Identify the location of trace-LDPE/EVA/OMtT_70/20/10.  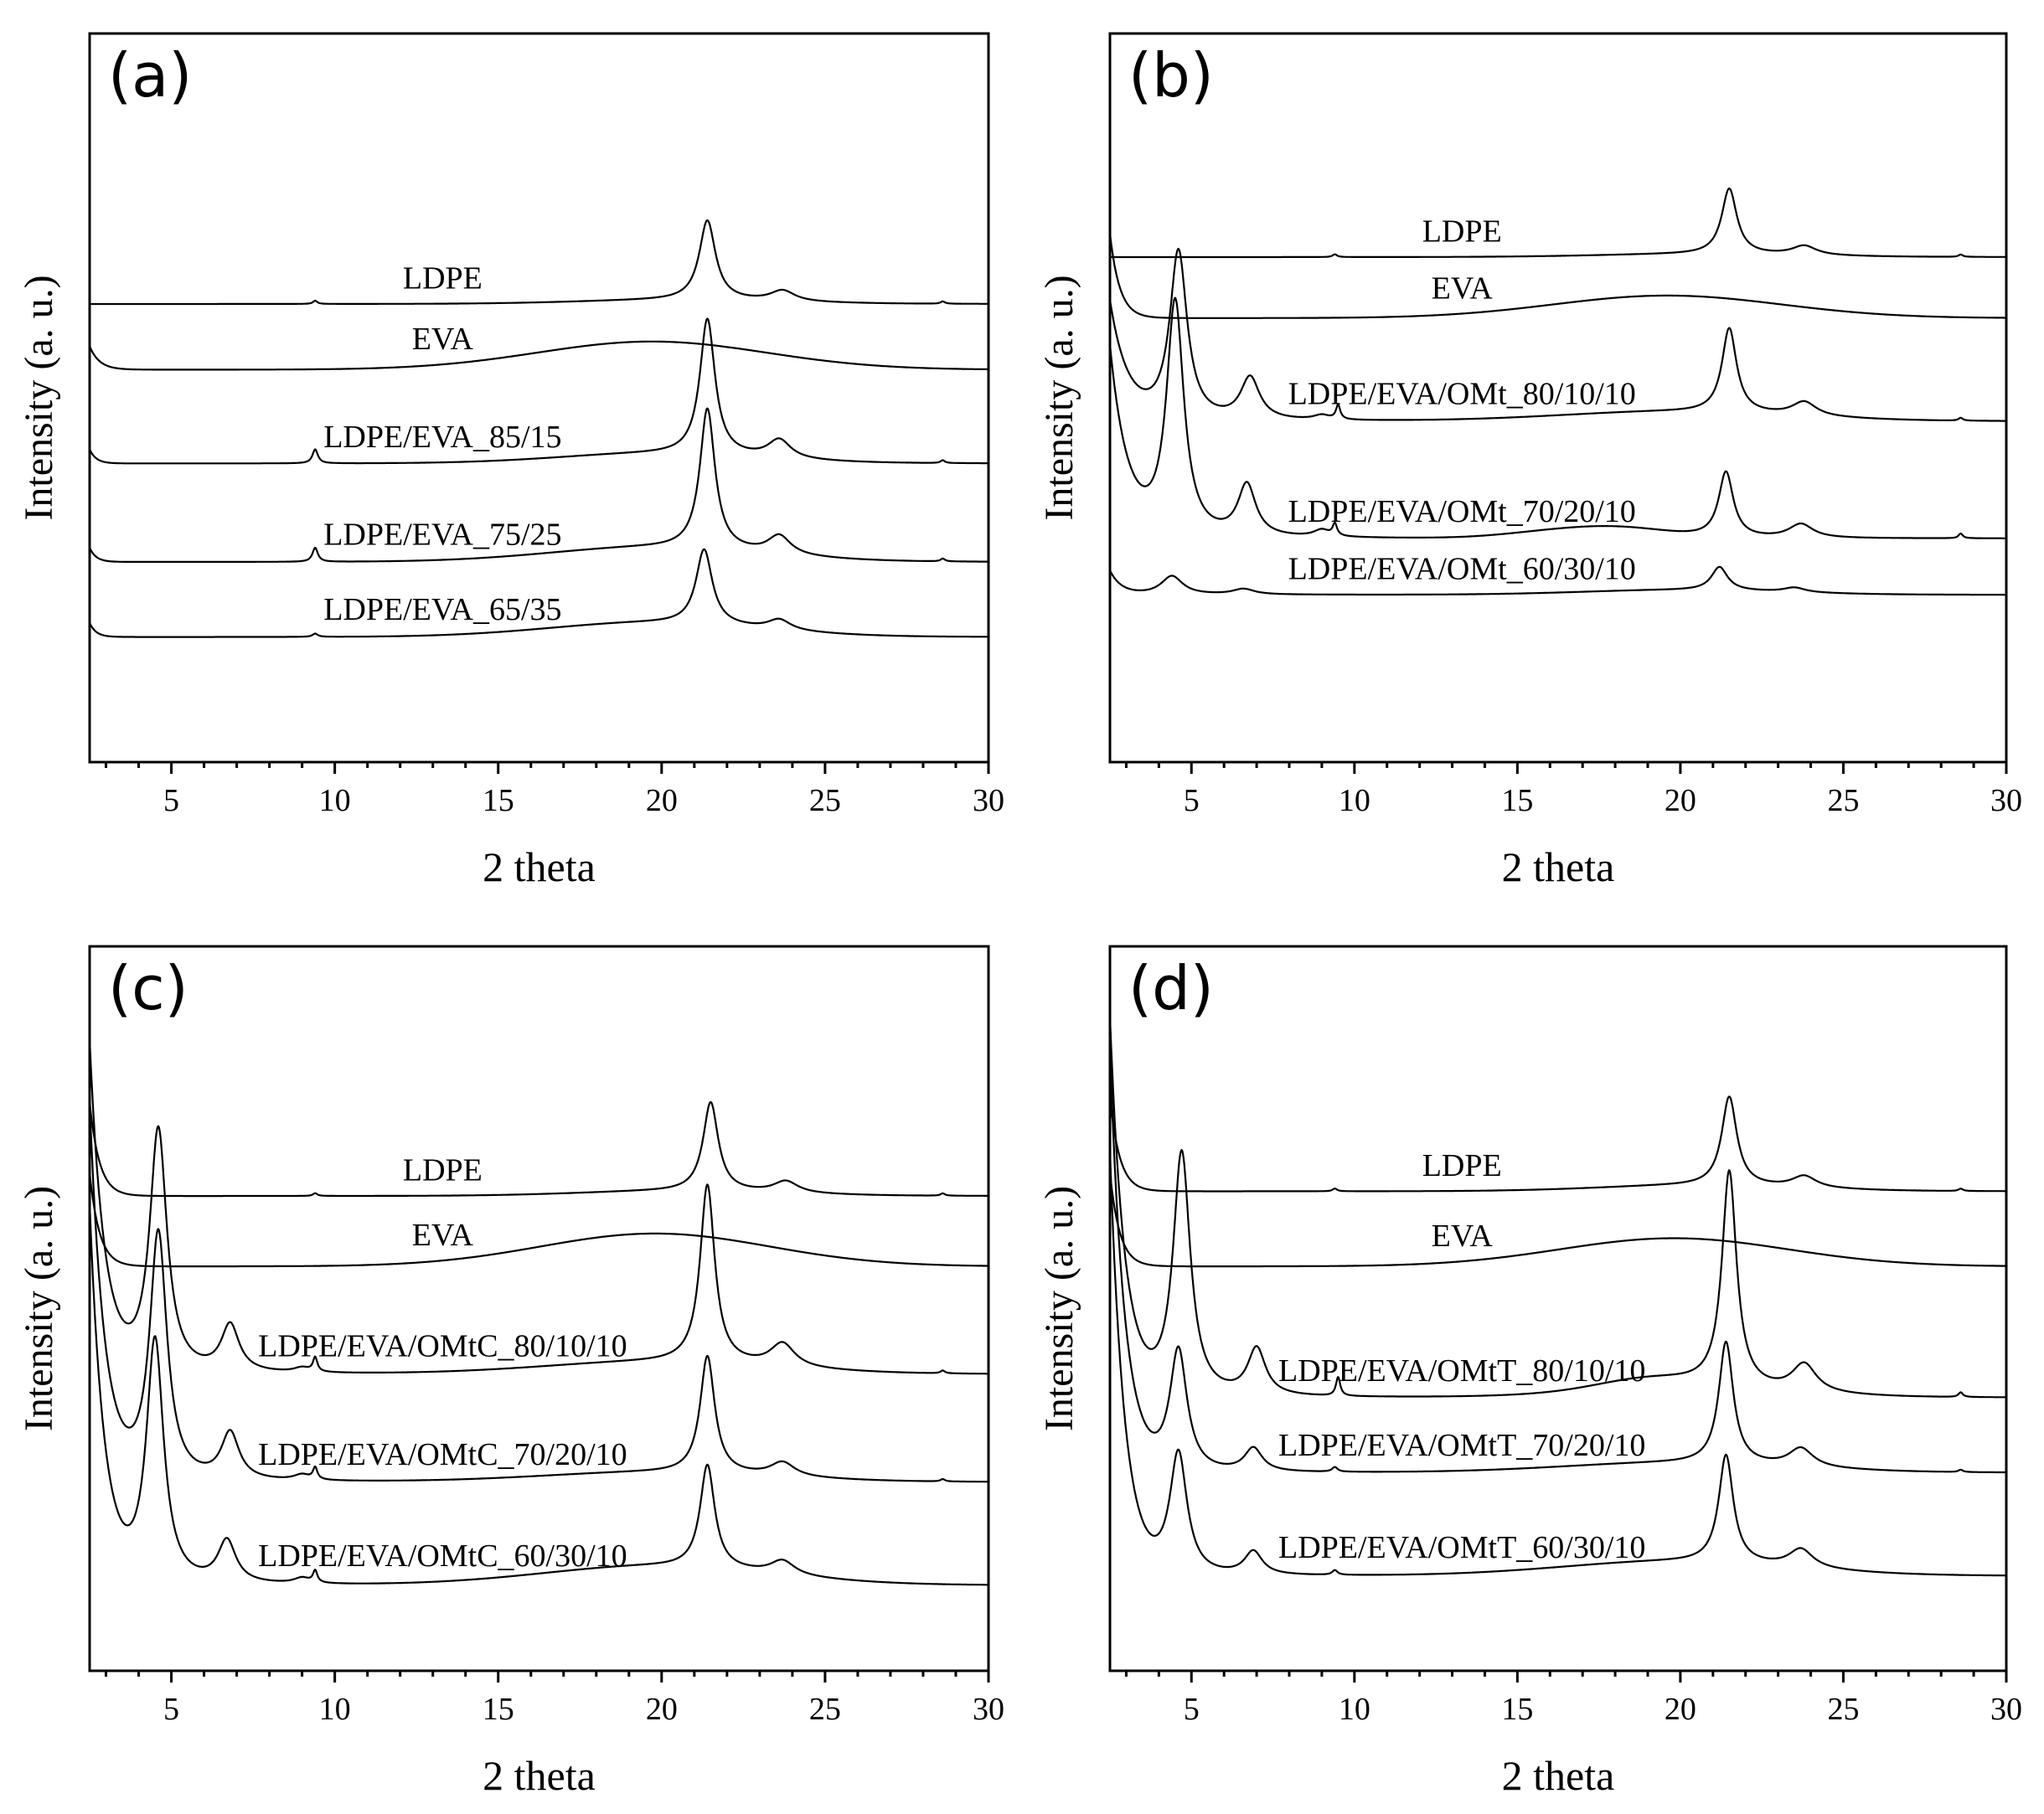
(1558, 1260).